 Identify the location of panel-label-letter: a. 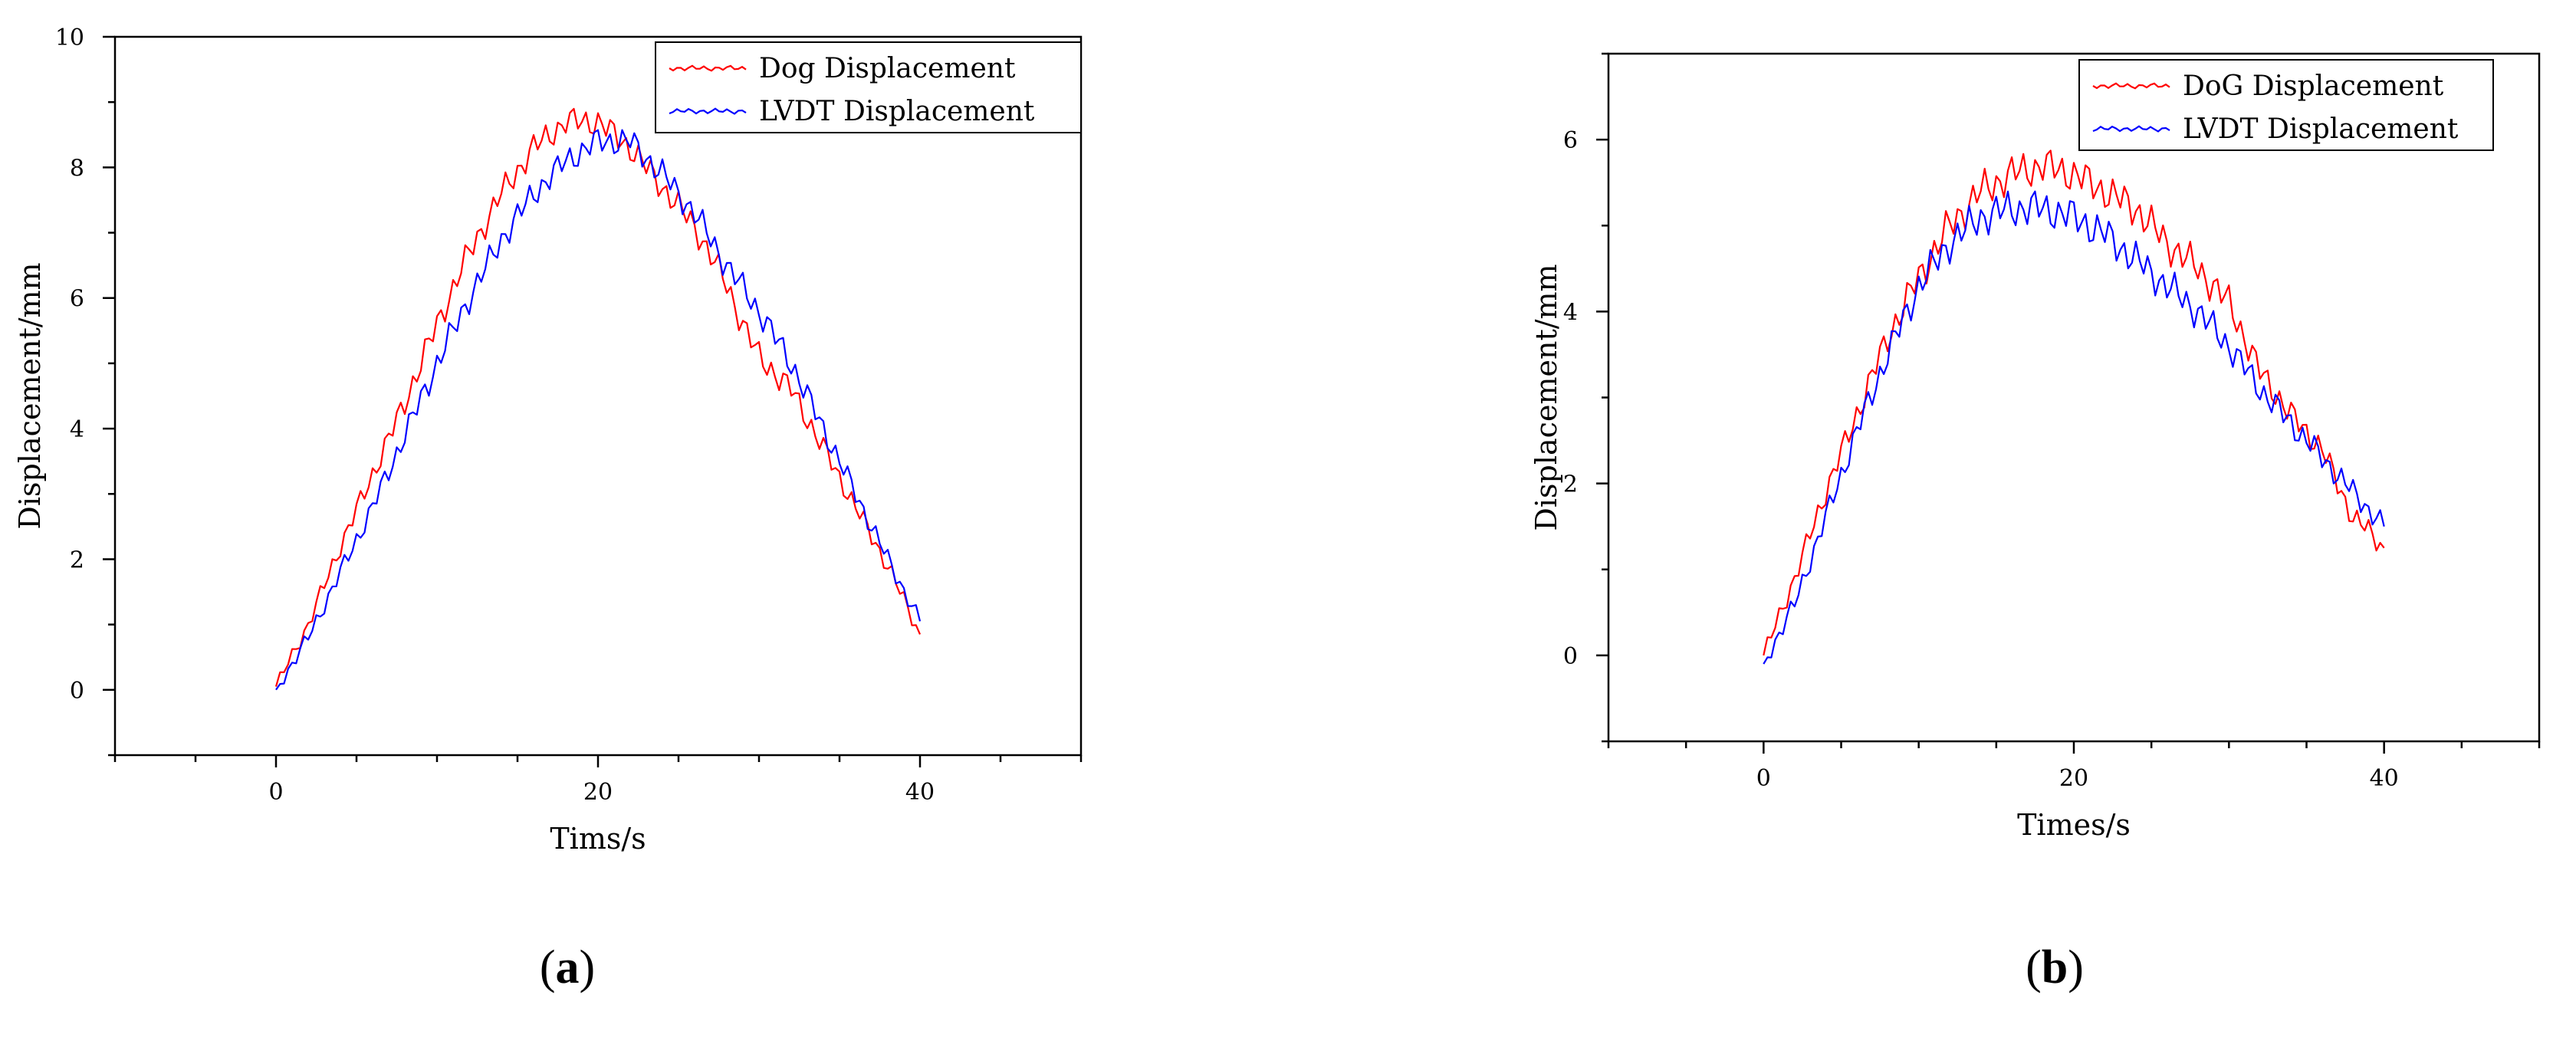
(568, 967).